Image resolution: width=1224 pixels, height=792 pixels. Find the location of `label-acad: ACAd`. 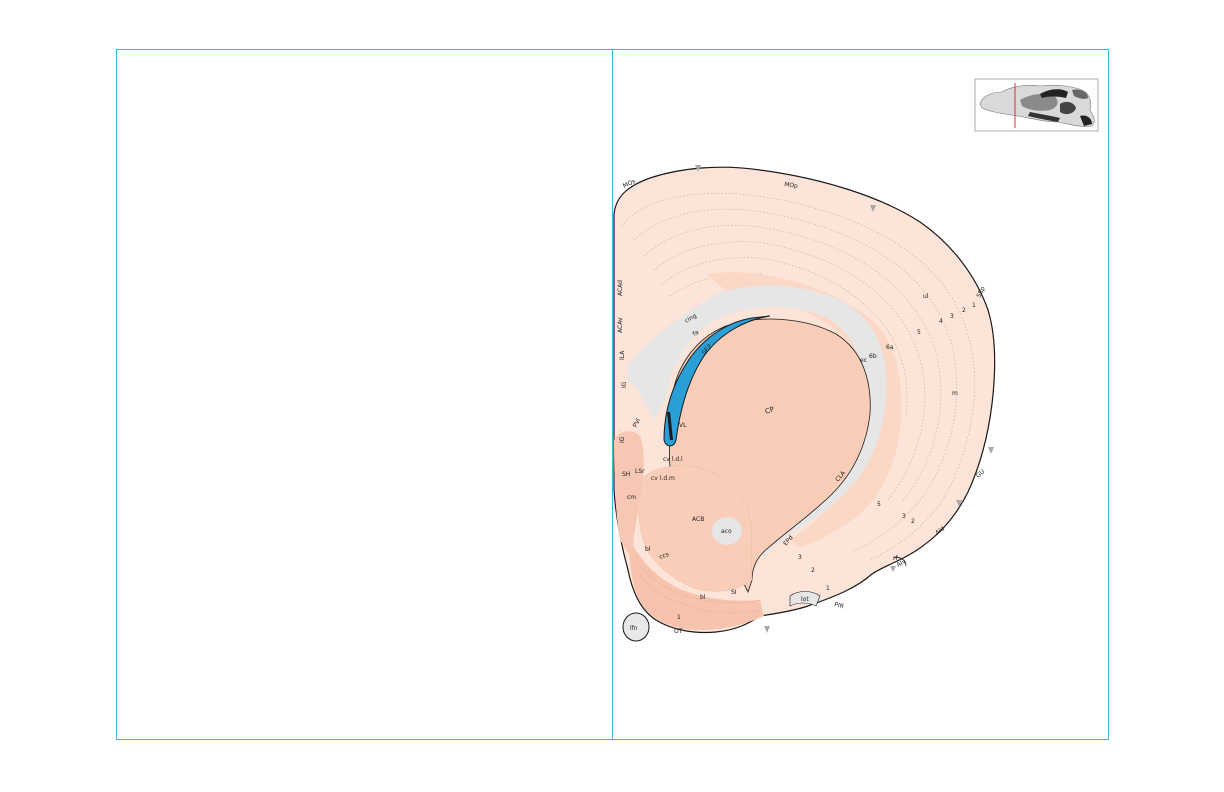

label-acad: ACAd is located at coordinates (620, 288).